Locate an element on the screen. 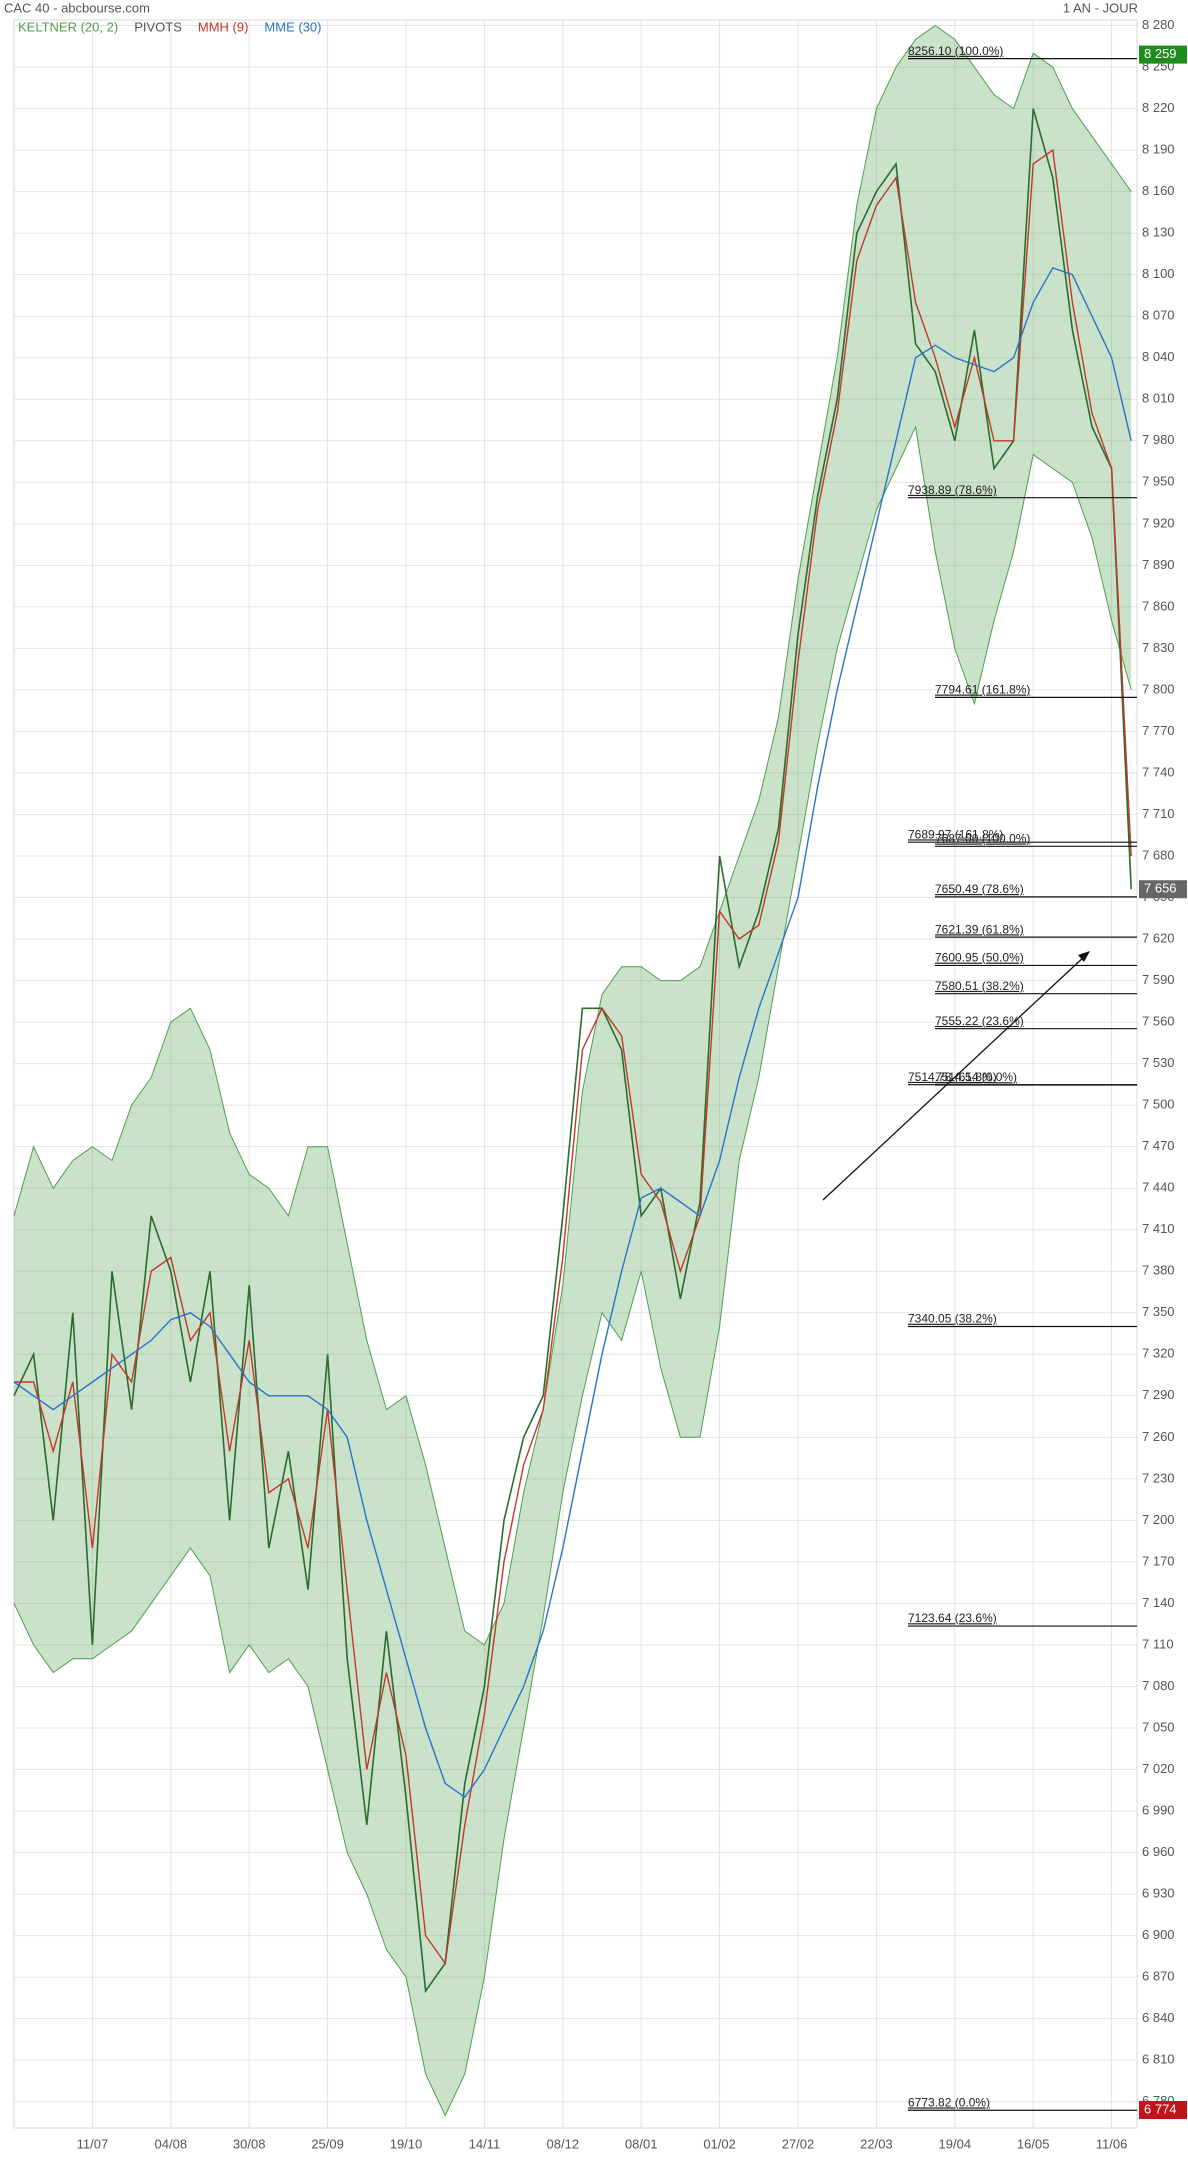  y-tick-label: 6 960 is located at coordinates (1158, 1851).